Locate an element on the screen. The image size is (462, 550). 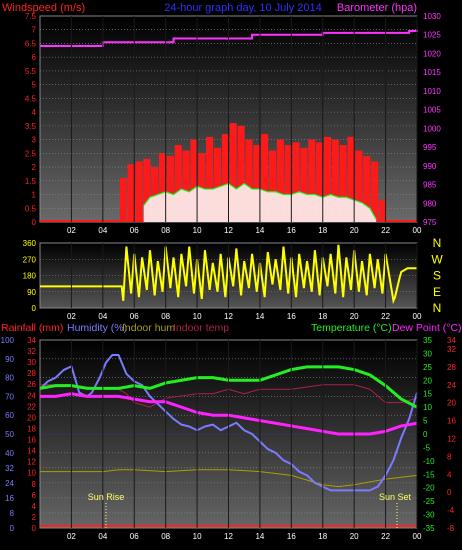
rain-y-tick-label: 6 is located at coordinates (34, 495).